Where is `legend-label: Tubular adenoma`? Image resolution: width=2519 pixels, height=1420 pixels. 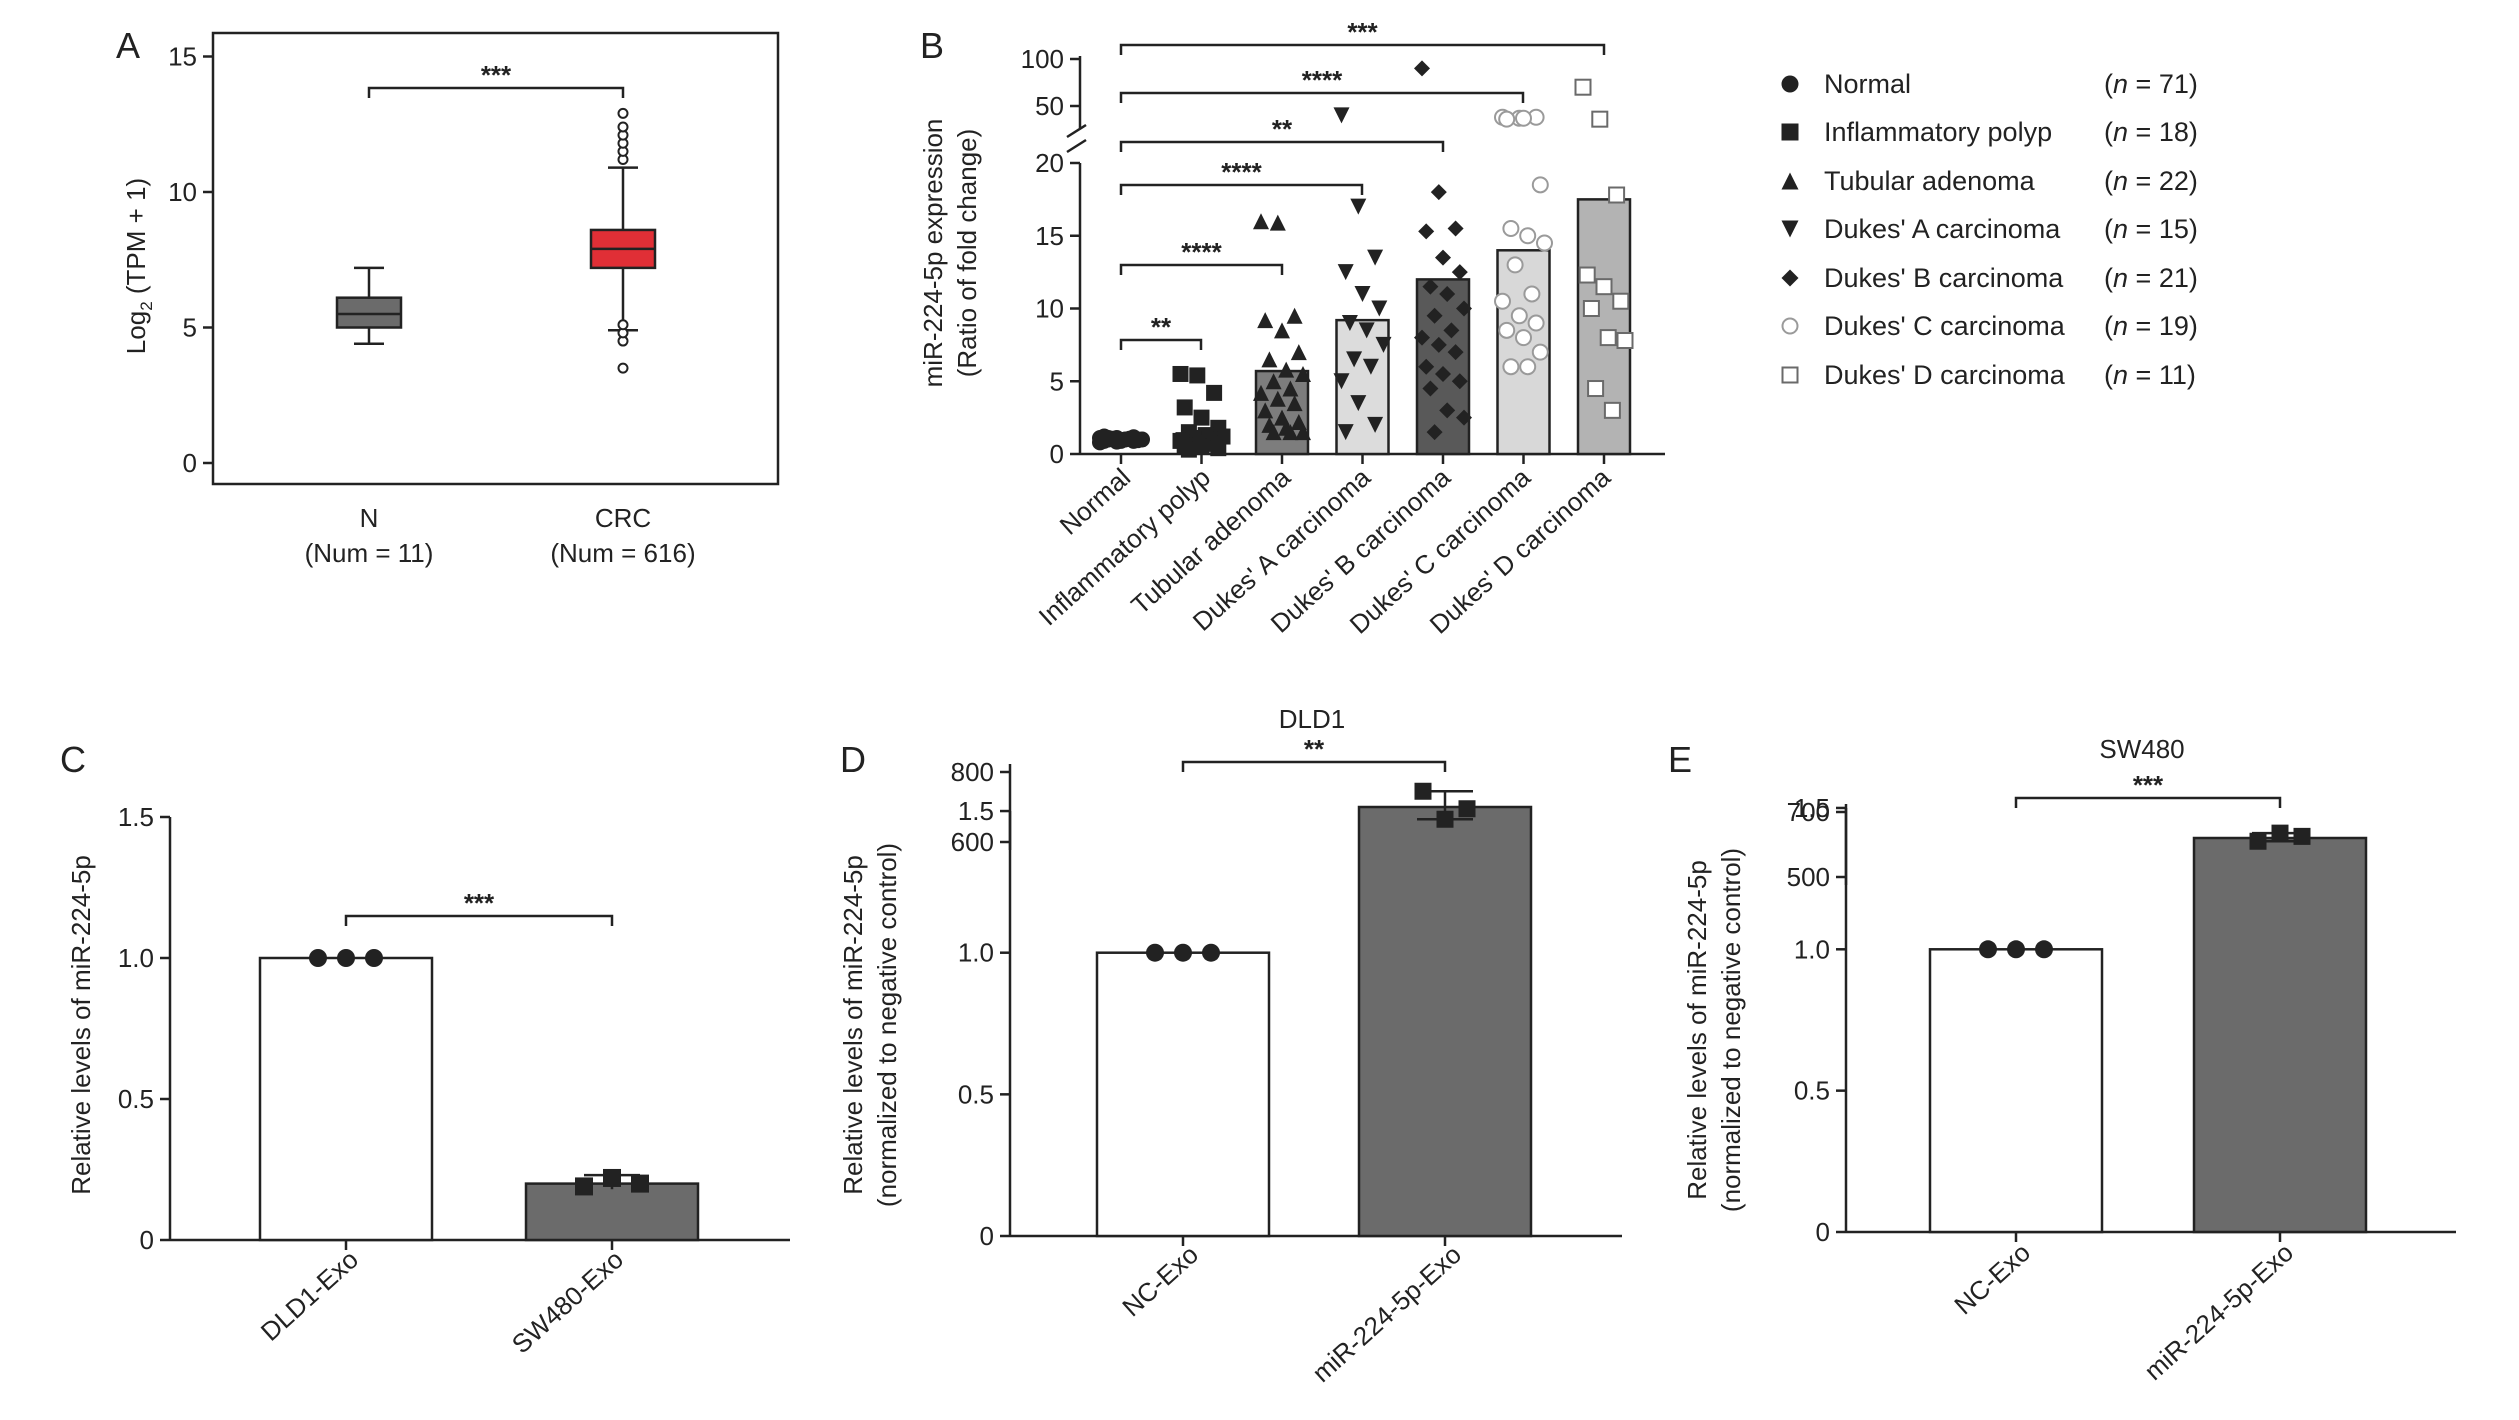 legend-label: Tubular adenoma is located at coordinates (1930, 181).